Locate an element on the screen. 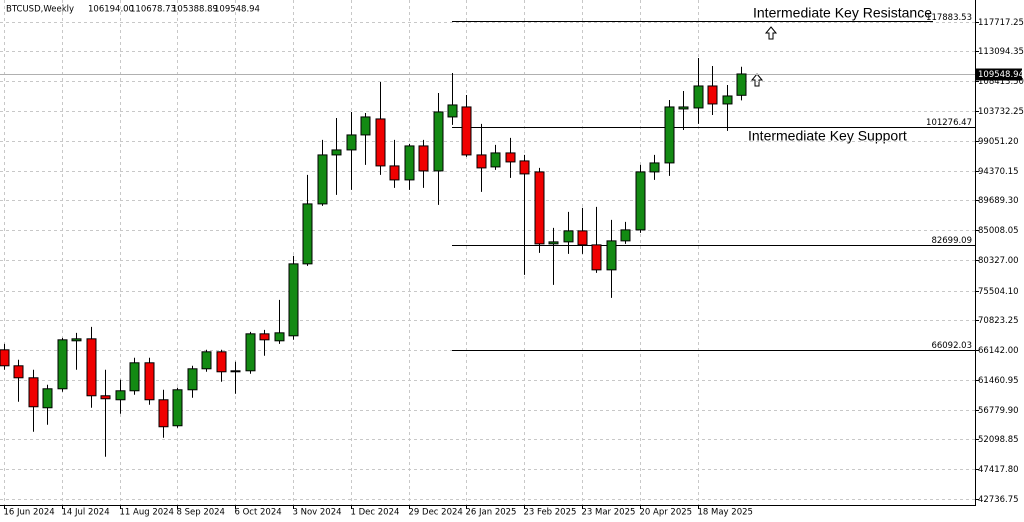 The image size is (1024, 522). header-value: 106194.00 is located at coordinates (111, 10).